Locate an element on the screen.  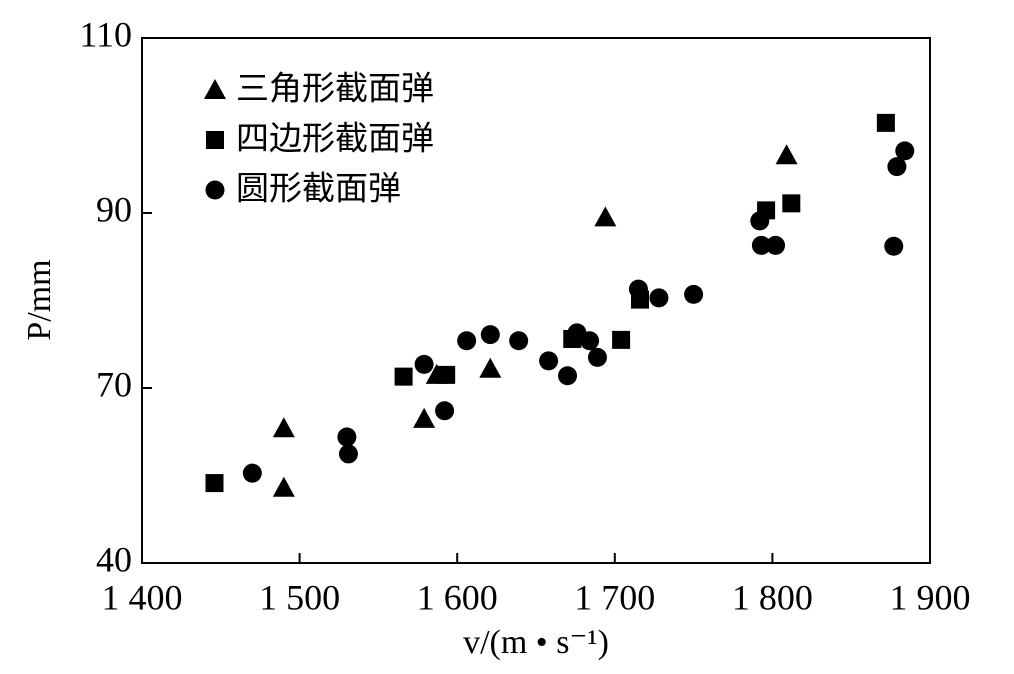
x-tick-label: 1 700 is located at coordinates (614, 597).